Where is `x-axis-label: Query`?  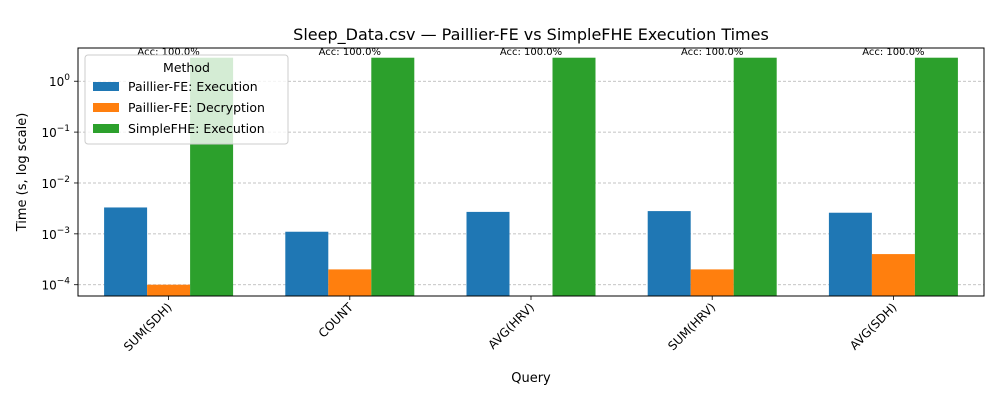
x-axis-label: Query is located at coordinates (531, 378).